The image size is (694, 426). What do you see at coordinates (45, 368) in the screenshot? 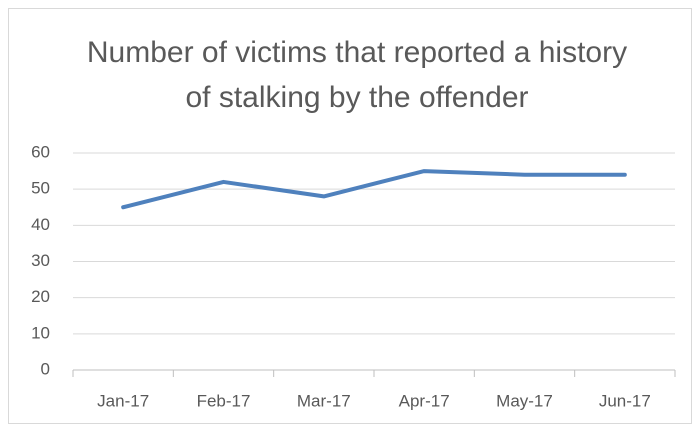
I see `y-tick-label: 0` at bounding box center [45, 368].